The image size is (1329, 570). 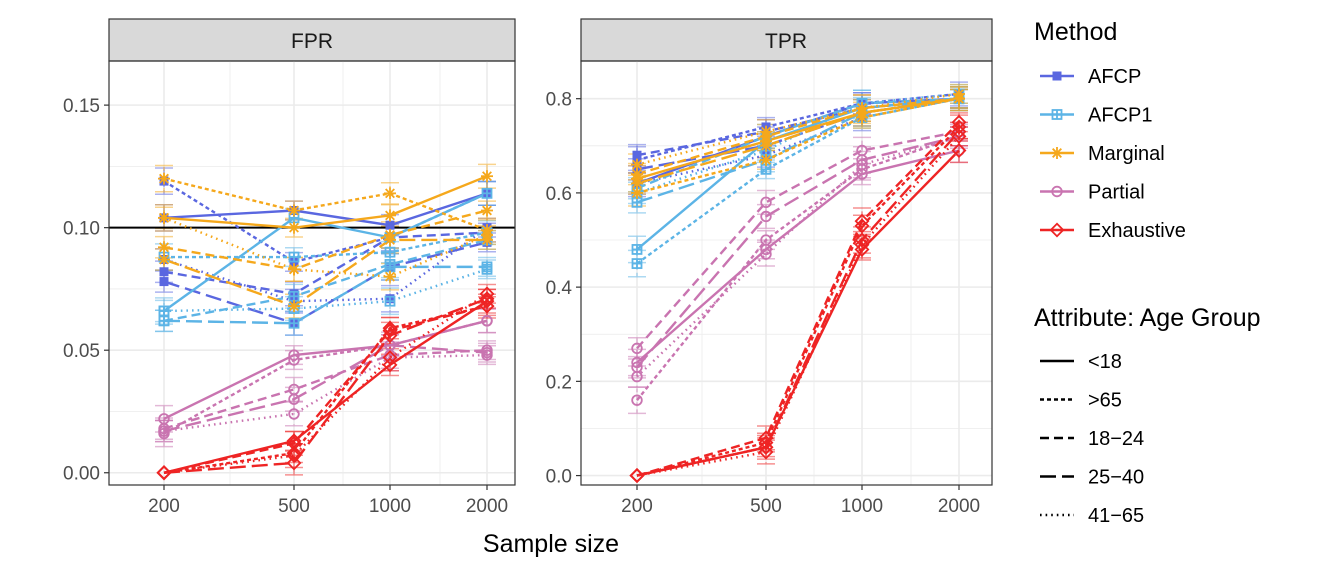 I want to click on panel-fpr-markers, so click(x=325, y=325).